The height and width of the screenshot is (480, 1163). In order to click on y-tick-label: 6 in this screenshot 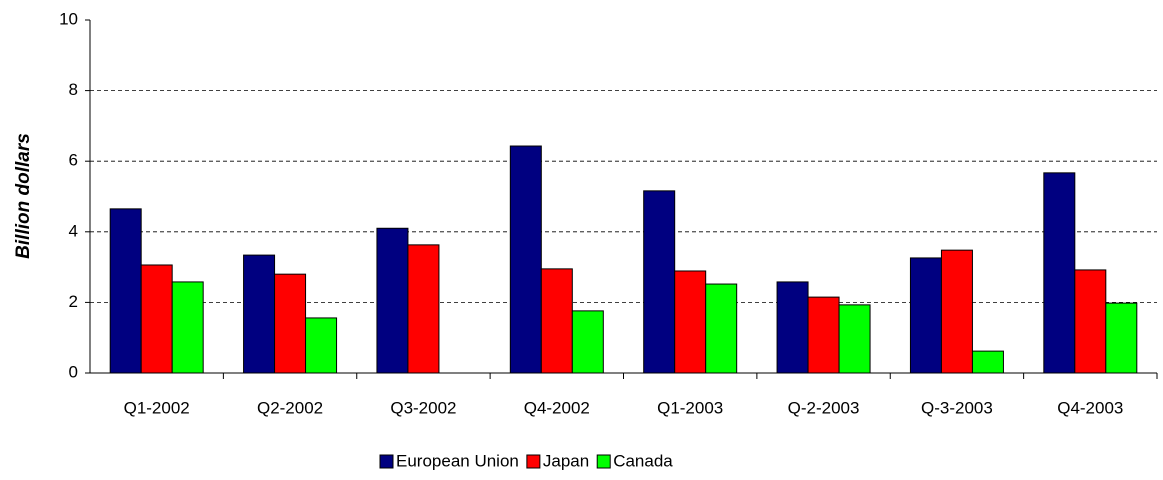, I will do `click(73, 160)`.